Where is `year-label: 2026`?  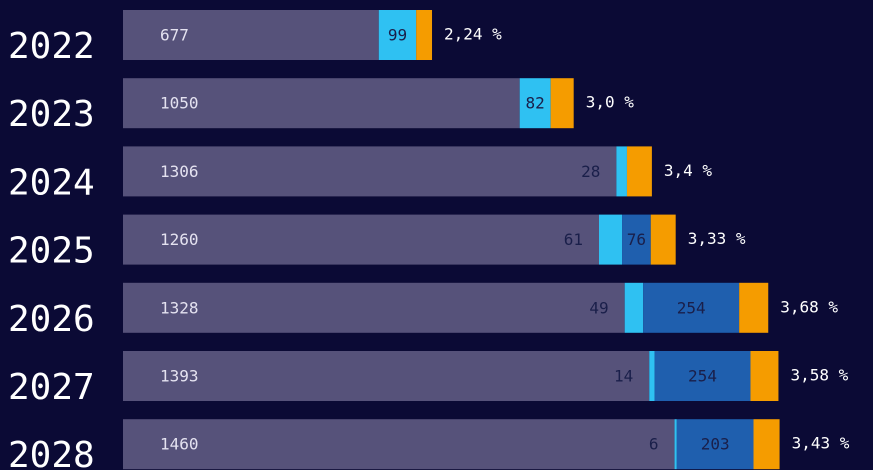 year-label: 2026 is located at coordinates (51, 319).